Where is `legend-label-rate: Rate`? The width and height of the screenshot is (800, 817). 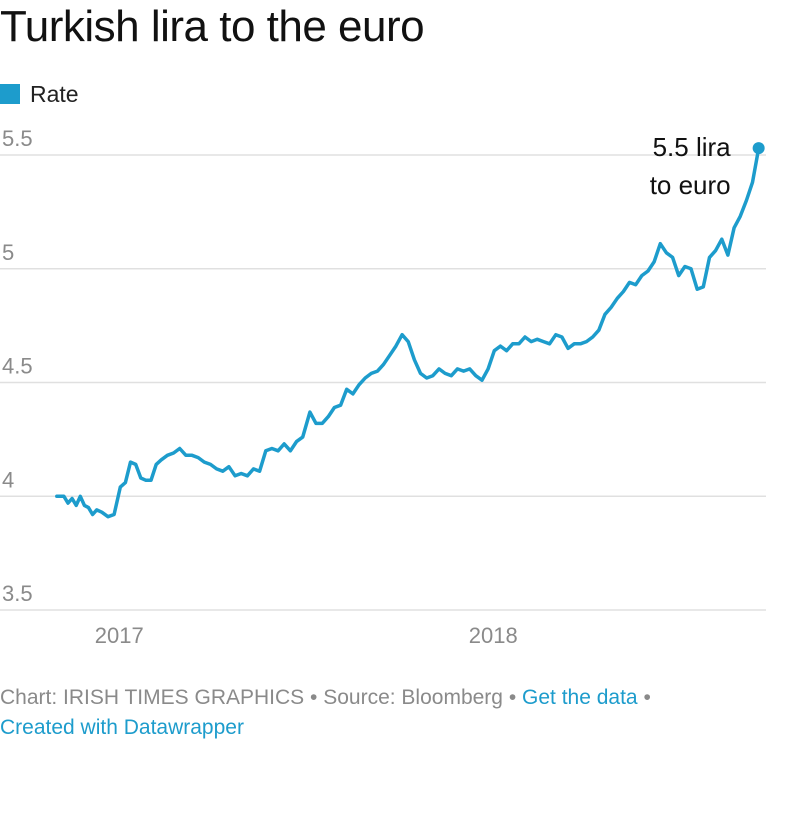
legend-label-rate: Rate is located at coordinates (54, 93).